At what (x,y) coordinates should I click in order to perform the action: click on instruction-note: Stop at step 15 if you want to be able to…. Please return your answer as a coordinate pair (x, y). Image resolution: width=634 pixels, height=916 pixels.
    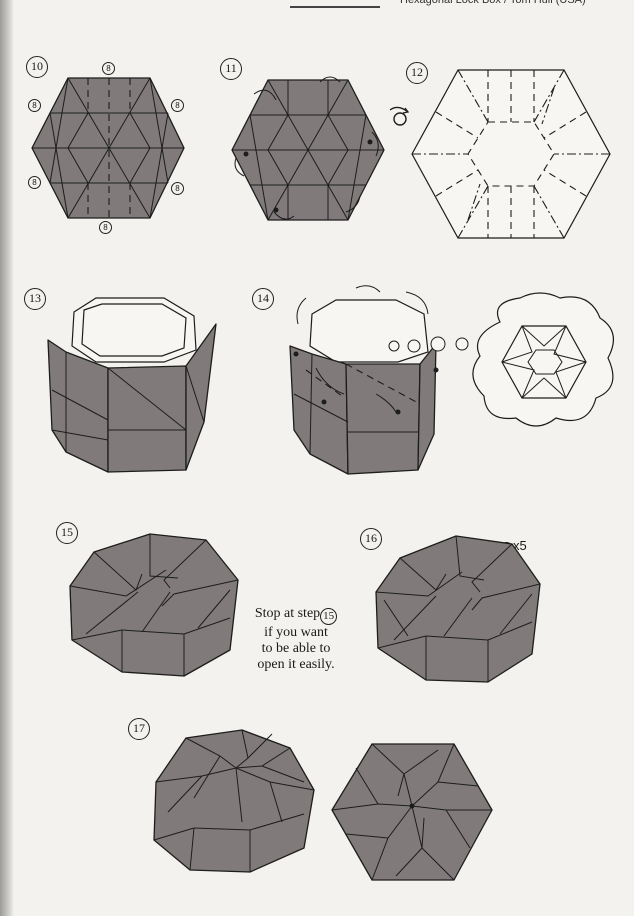
    Looking at the image, I should click on (296, 639).